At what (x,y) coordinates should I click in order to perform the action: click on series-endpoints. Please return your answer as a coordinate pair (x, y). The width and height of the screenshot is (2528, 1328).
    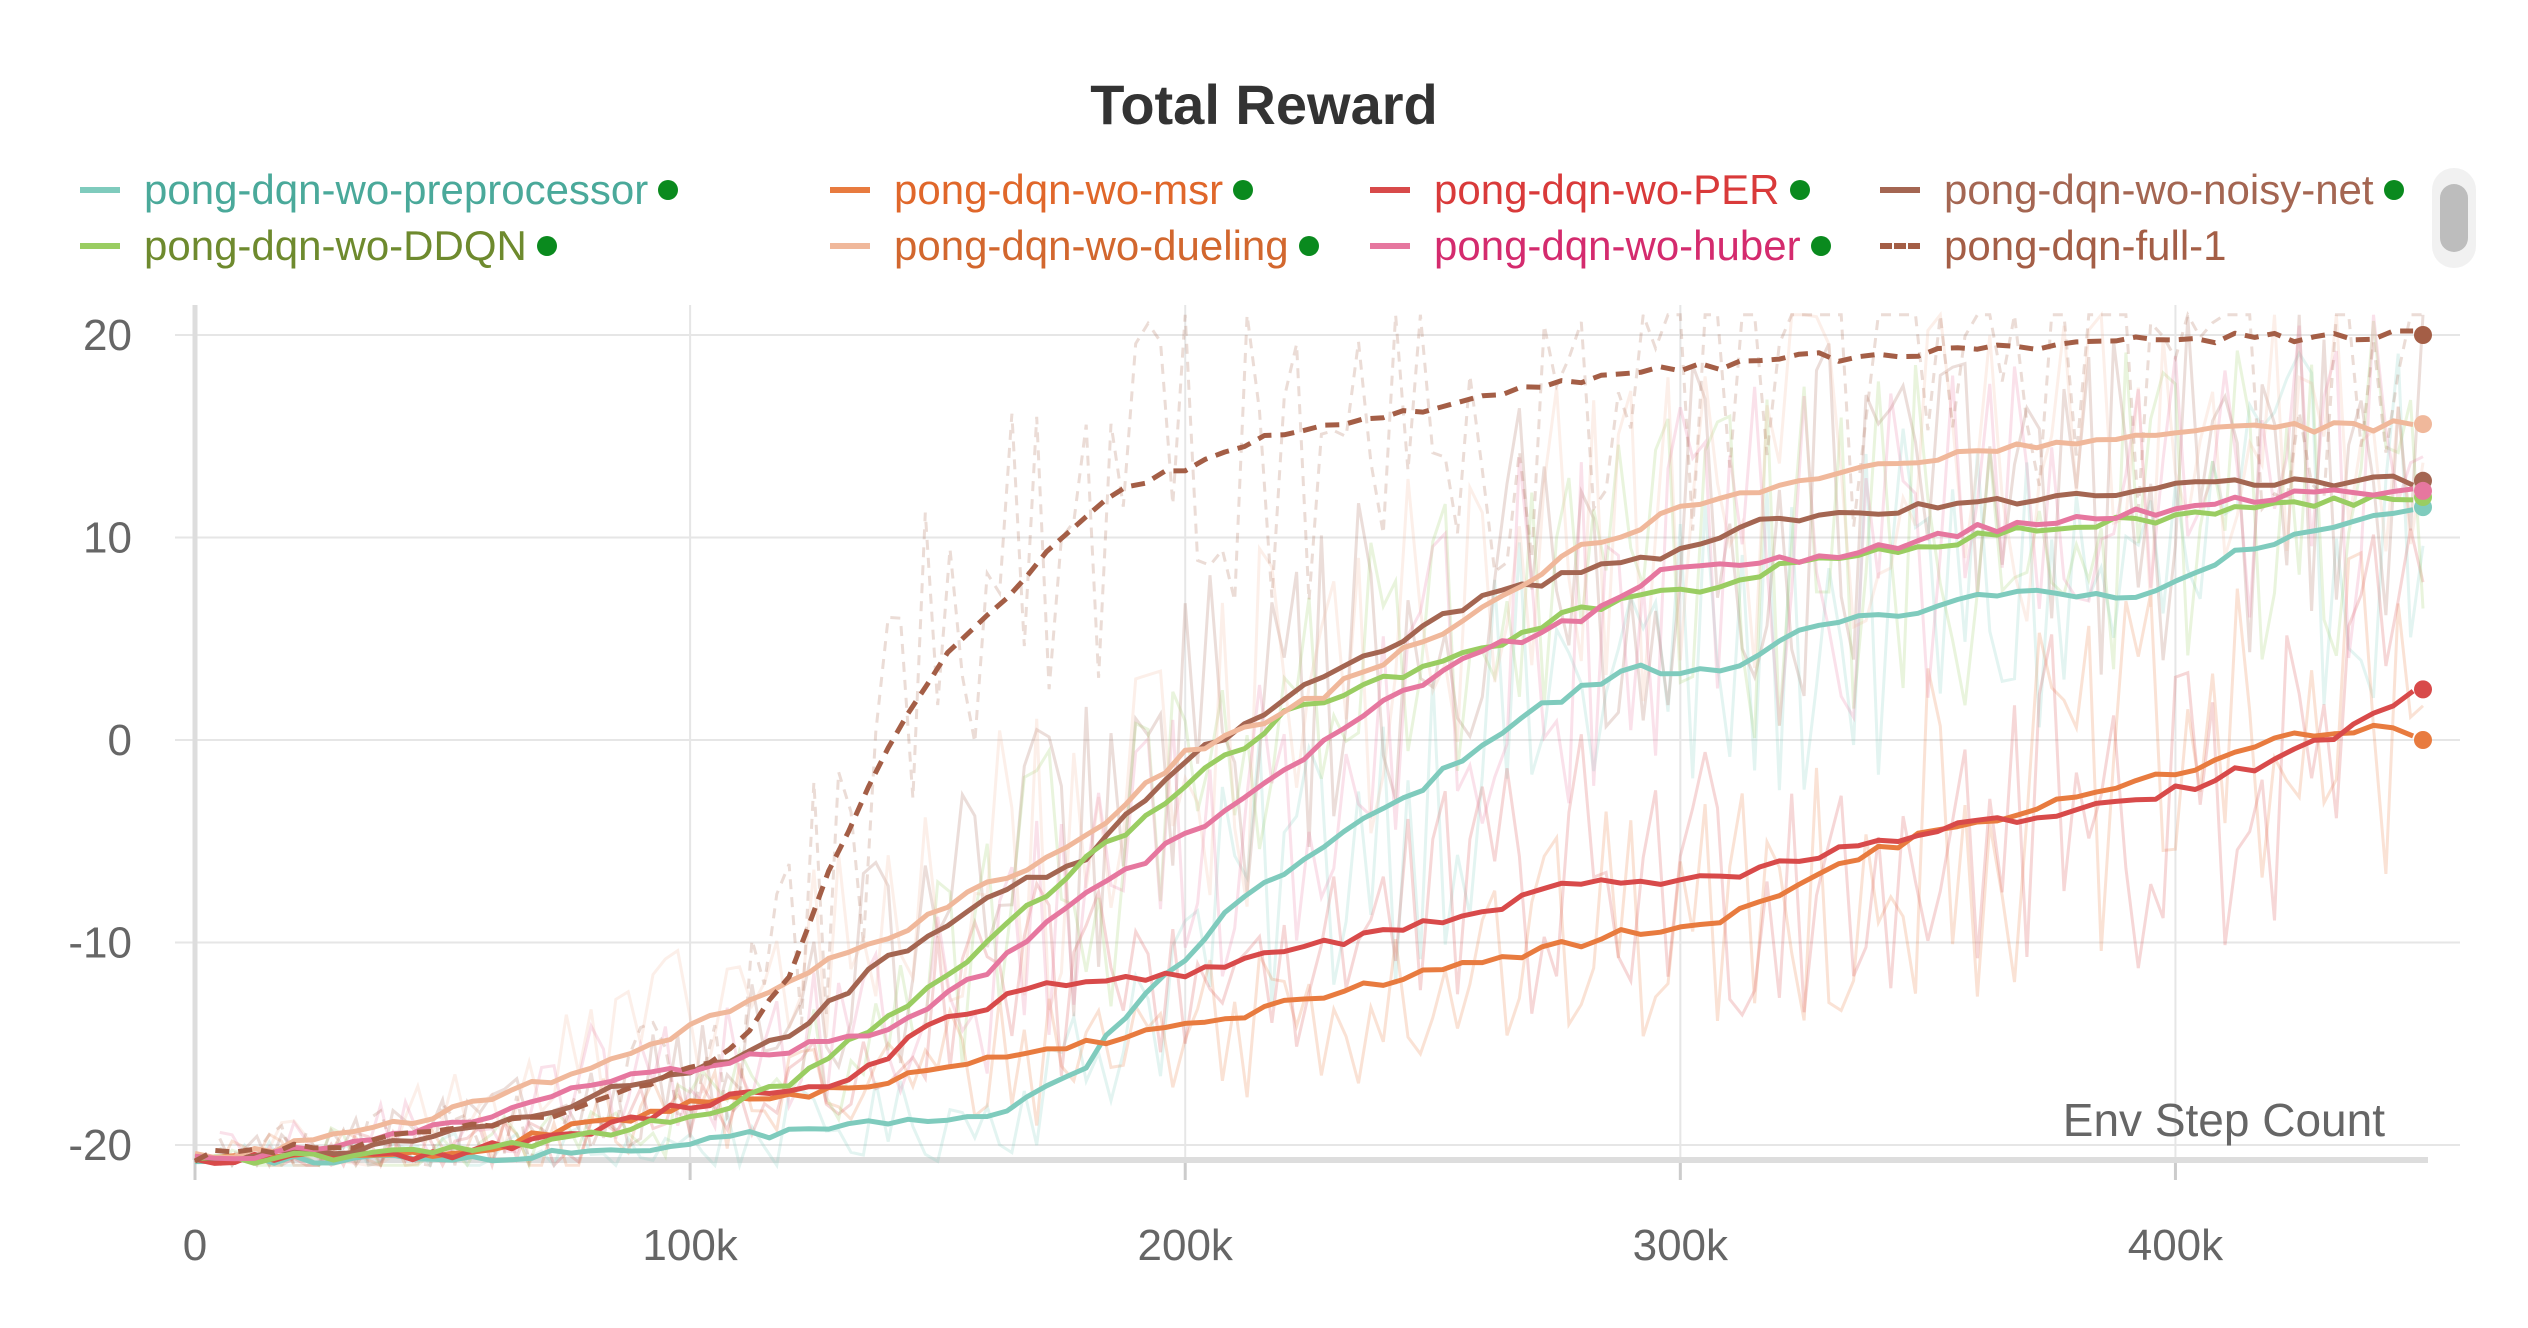
    Looking at the image, I should click on (2423, 537).